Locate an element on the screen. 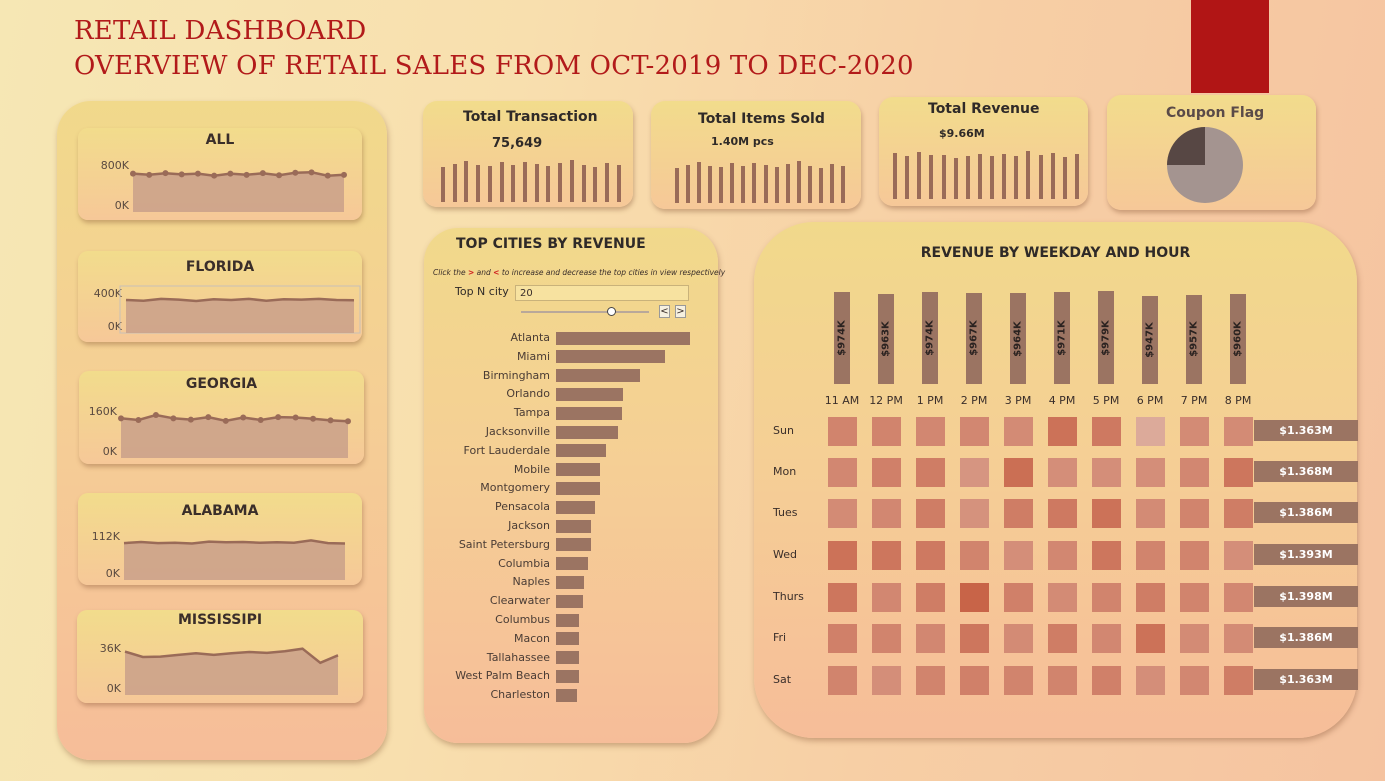  hour-revenue-bar: $963K is located at coordinates (886, 339).